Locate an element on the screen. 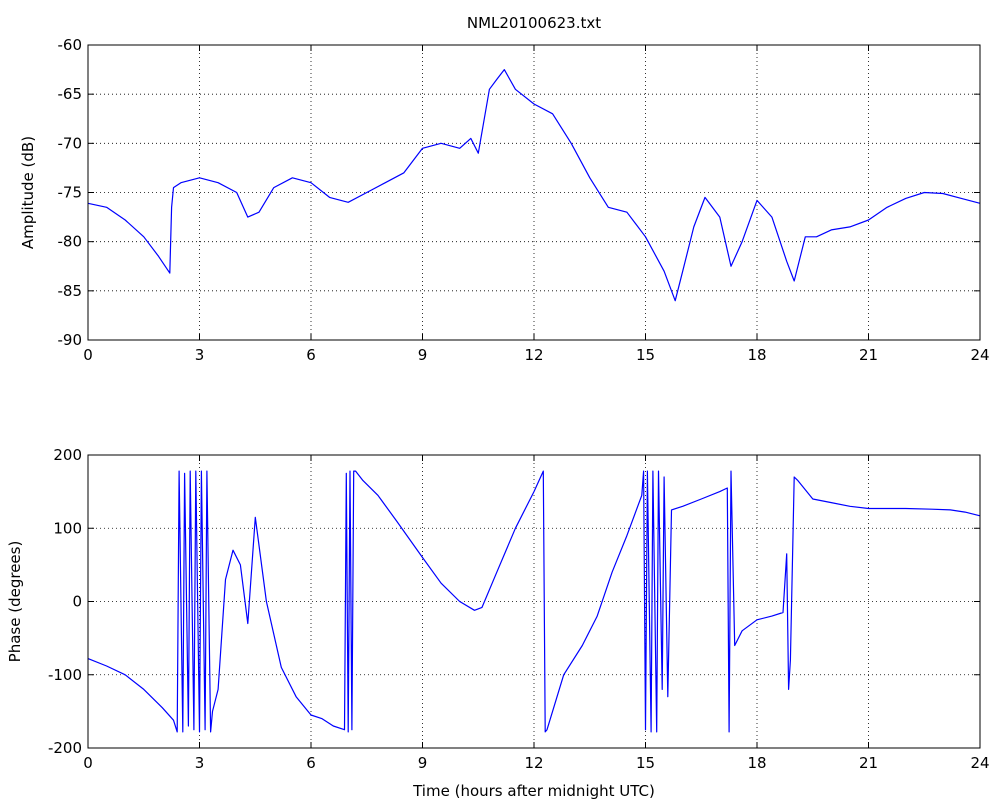  phase-xtick-label: 18 is located at coordinates (756, 763).